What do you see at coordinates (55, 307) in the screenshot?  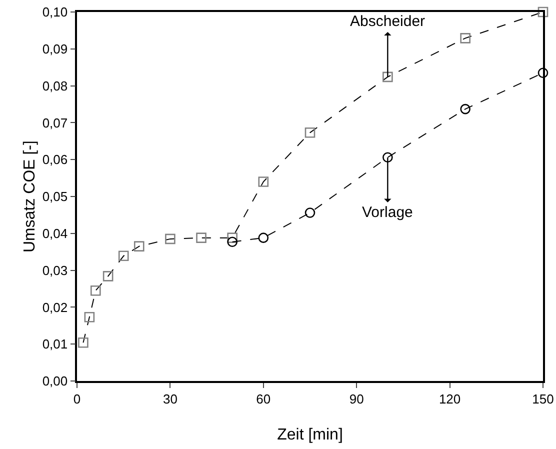 I see `y-tick-label: 0,02` at bounding box center [55, 307].